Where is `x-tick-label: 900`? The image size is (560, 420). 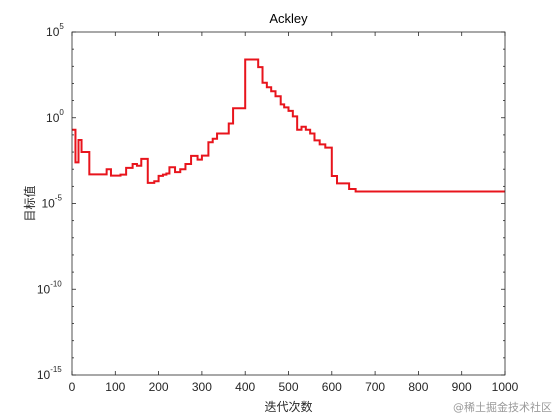
x-tick-label: 900 is located at coordinates (462, 387).